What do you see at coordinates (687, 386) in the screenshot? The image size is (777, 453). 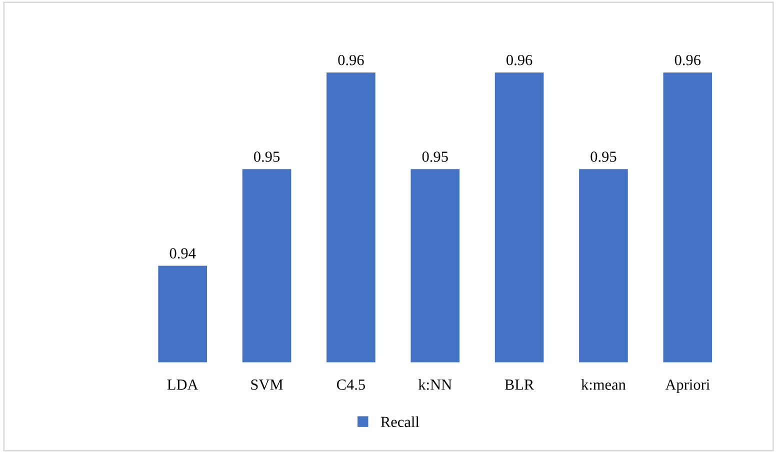 I see `x-tick-label: Apriori` at bounding box center [687, 386].